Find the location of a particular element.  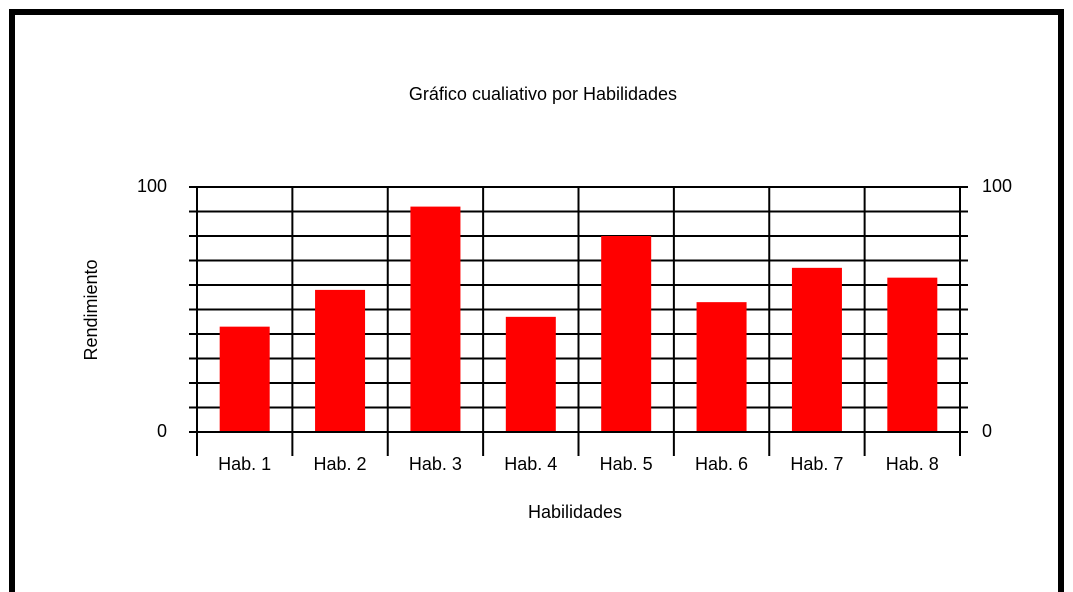

x-axis-label: Habilidades is located at coordinates (575, 512).